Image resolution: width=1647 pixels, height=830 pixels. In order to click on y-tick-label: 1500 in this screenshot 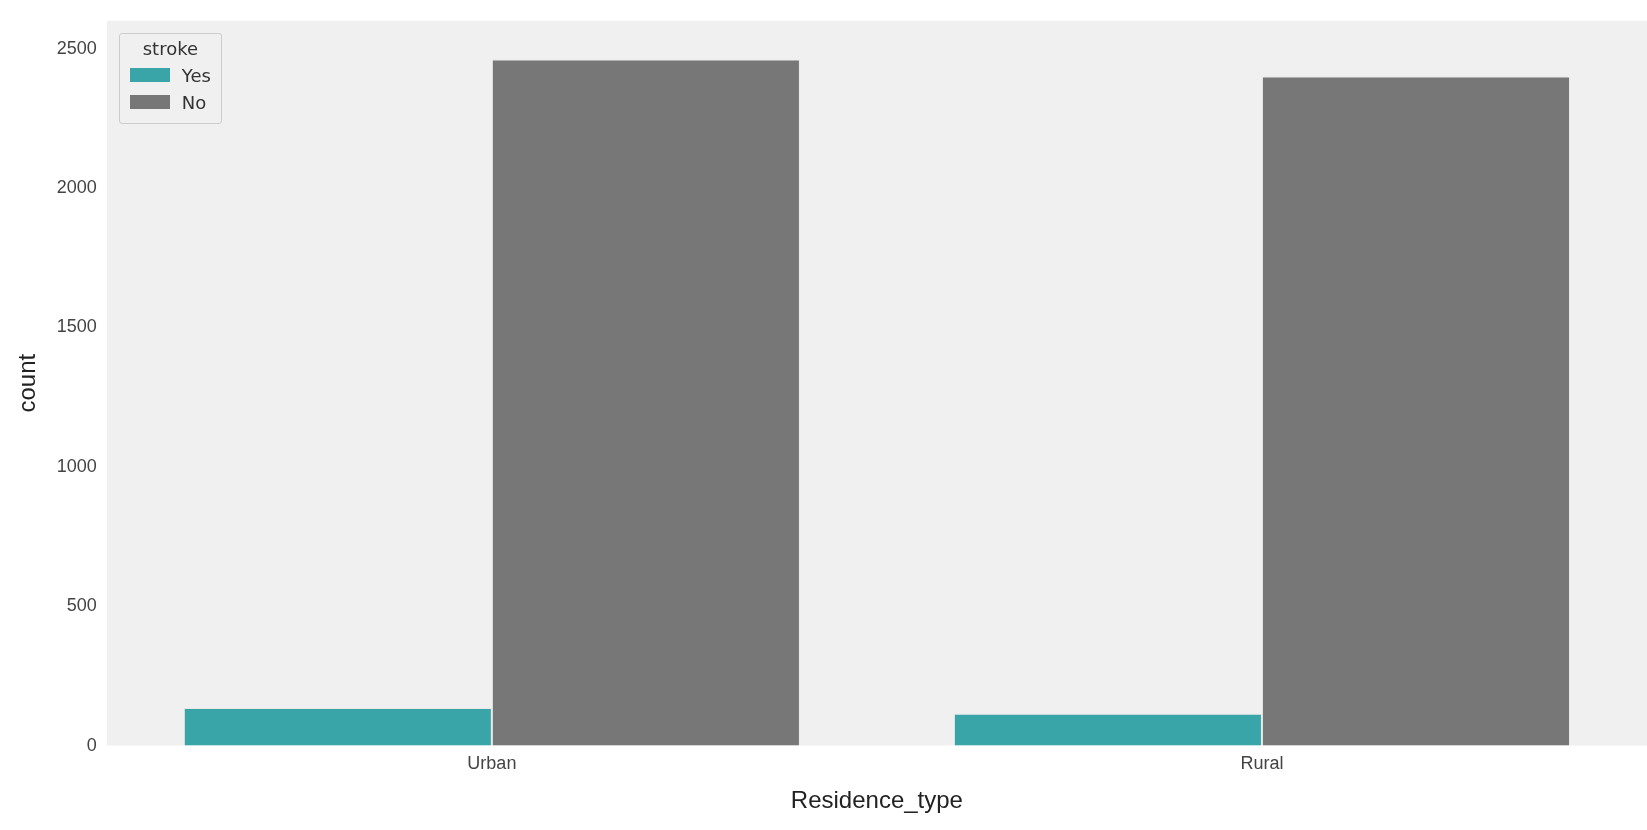, I will do `click(76, 326)`.